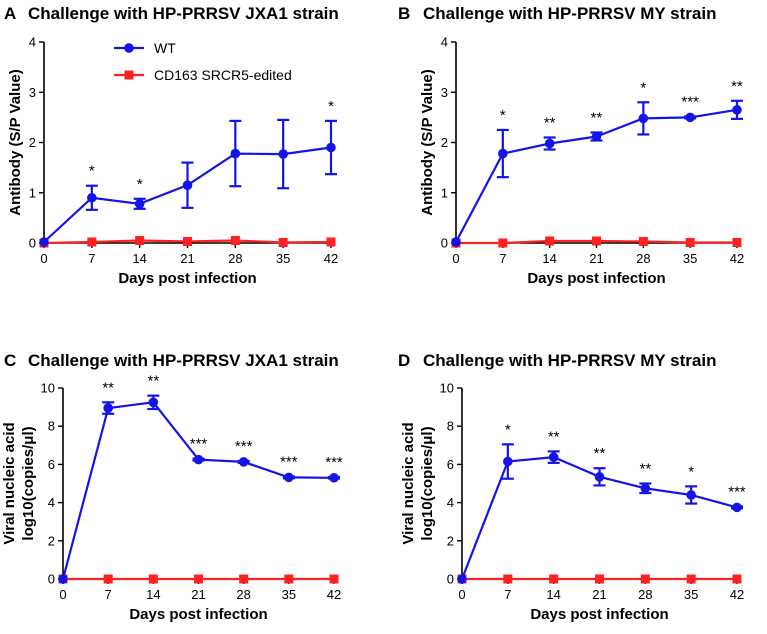  Describe the element at coordinates (444, 92) in the screenshot. I see `y-tick-label: 3` at that location.